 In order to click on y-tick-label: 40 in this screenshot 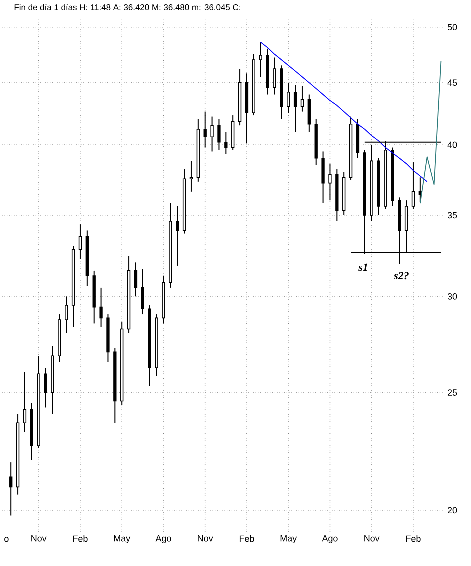, I will do `click(453, 145)`.